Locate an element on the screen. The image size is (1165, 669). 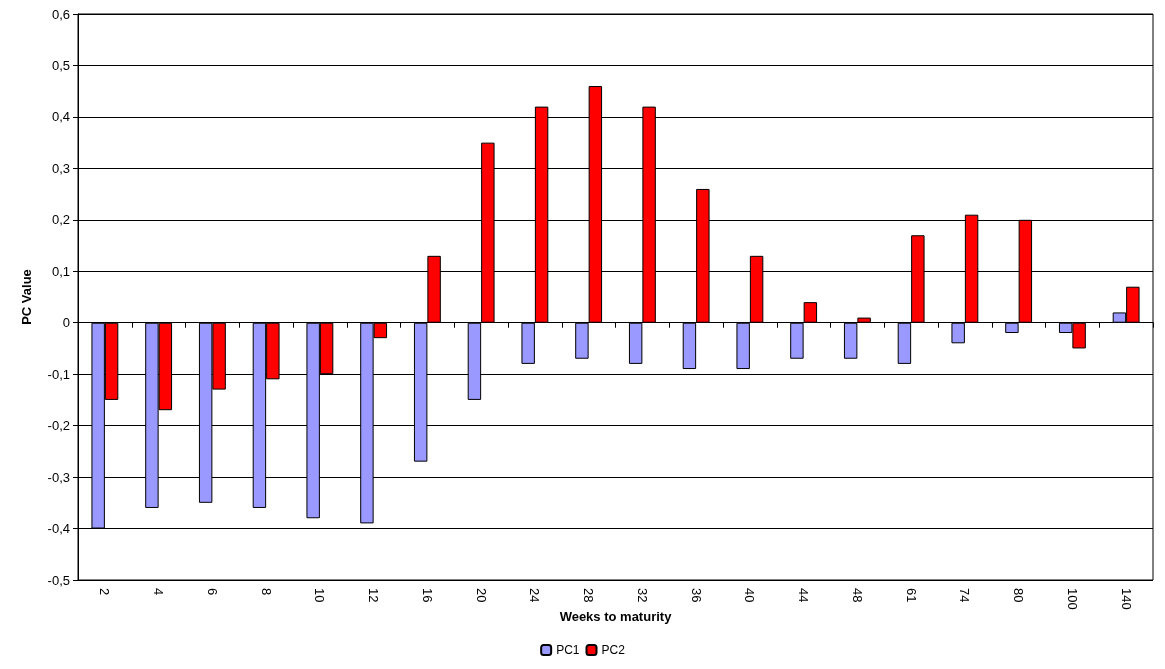
y-tick-label: 0,6 is located at coordinates (60, 14).